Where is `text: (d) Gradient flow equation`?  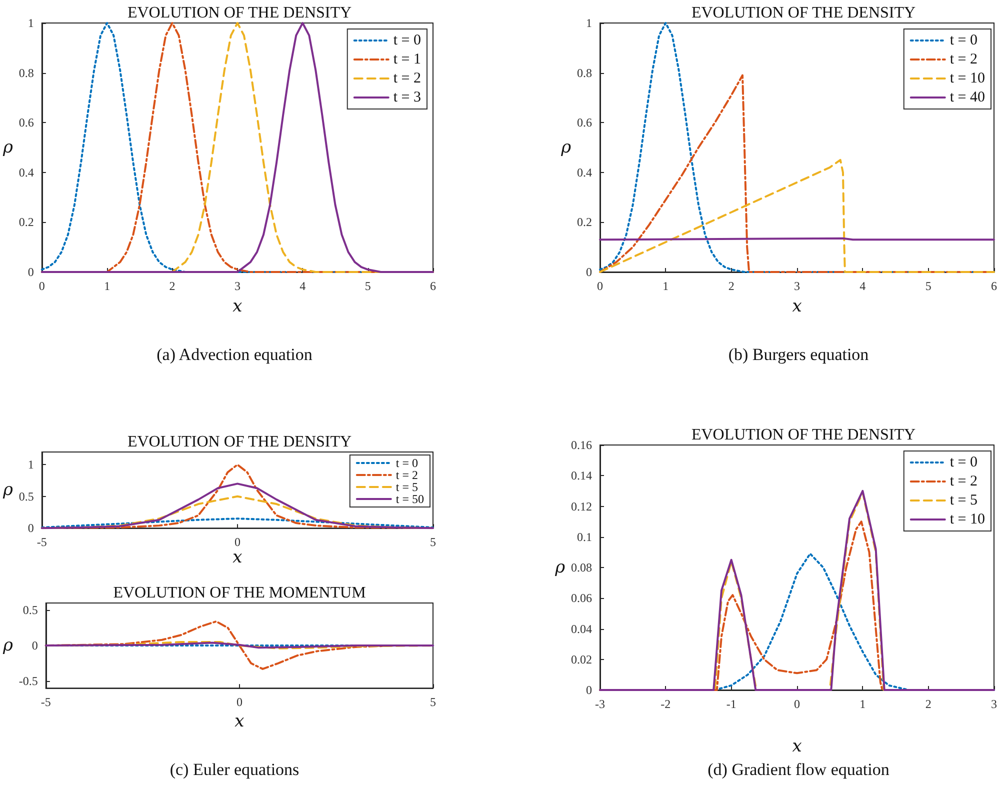
text: (d) Gradient flow equation is located at coordinates (798, 770).